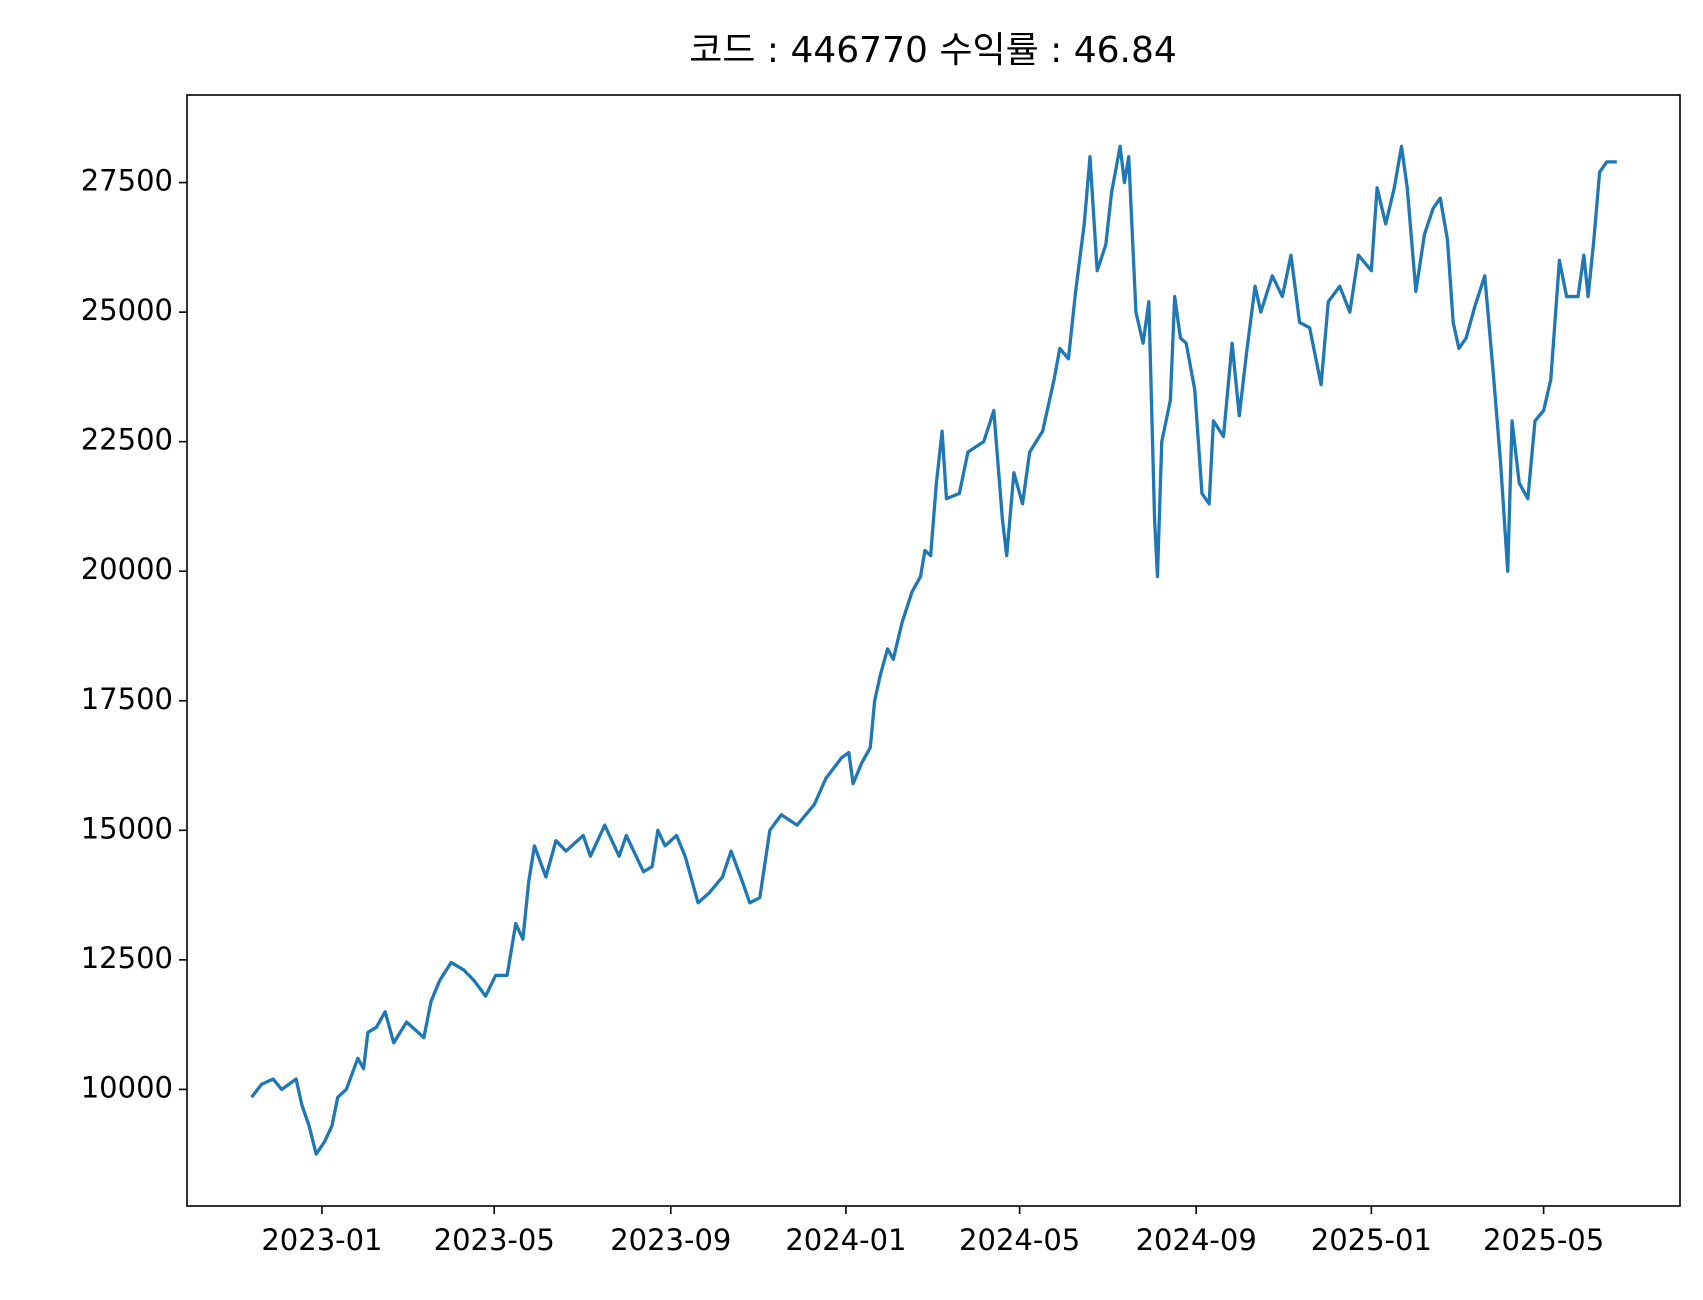 The width and height of the screenshot is (1703, 1300). Describe the element at coordinates (127, 310) in the screenshot. I see `y-tick-label: 25000` at that location.